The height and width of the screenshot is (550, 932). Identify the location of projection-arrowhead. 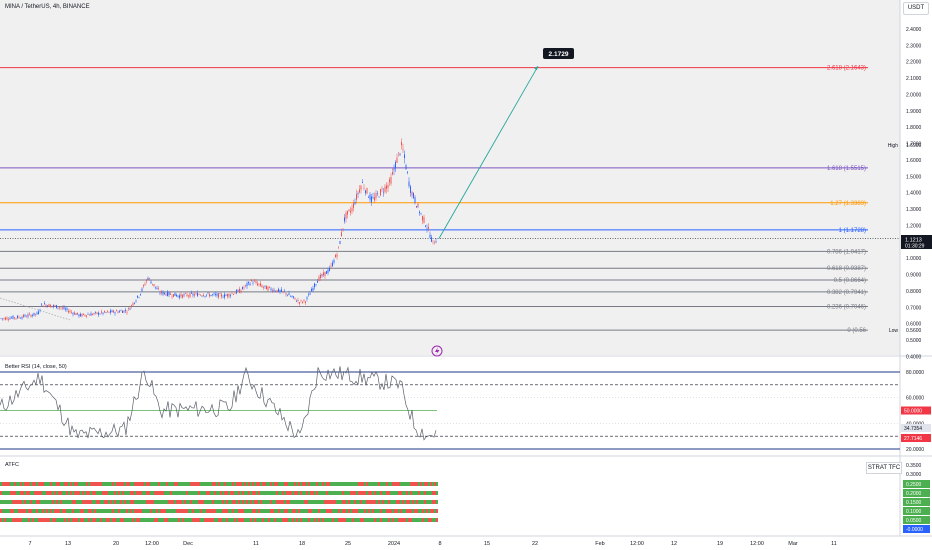
(536, 68).